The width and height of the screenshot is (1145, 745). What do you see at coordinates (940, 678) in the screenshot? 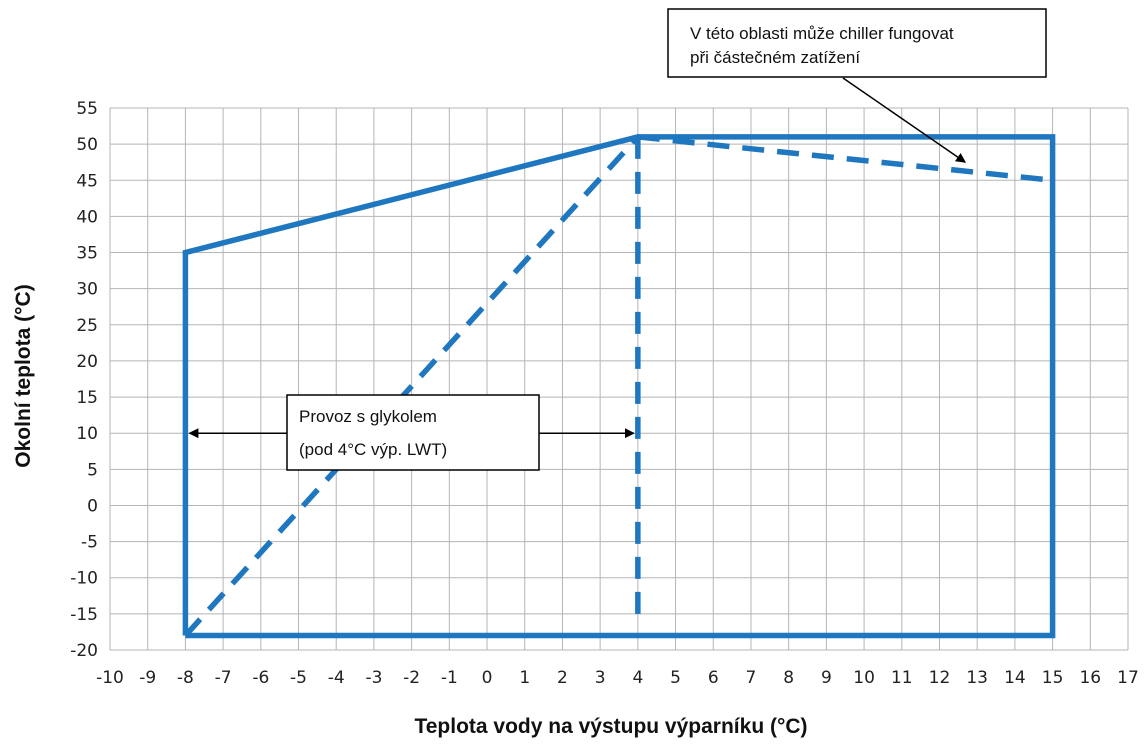
I see `x-tick-label: 12` at bounding box center [940, 678].